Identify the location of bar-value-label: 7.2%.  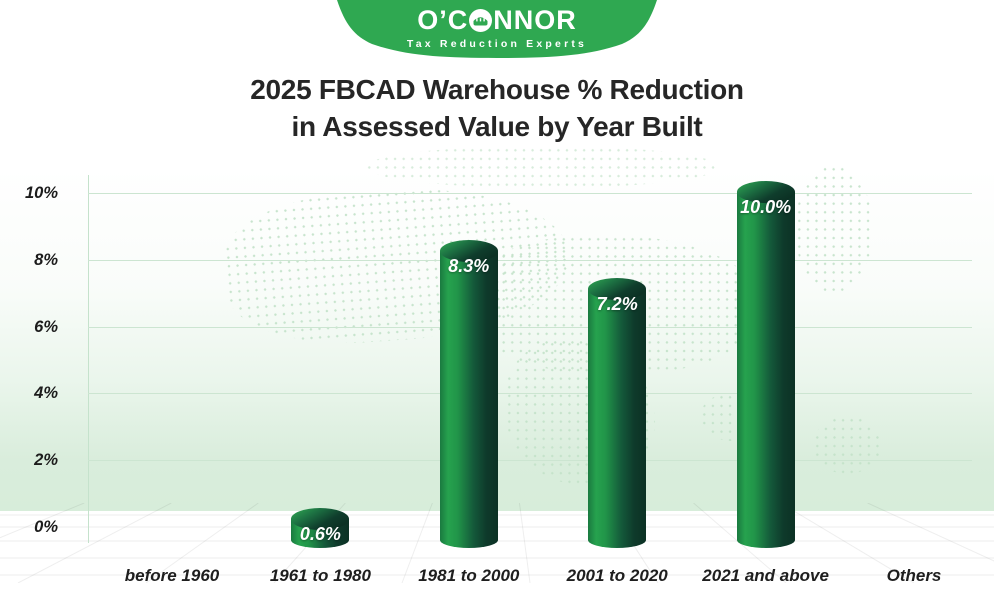
(617, 304).